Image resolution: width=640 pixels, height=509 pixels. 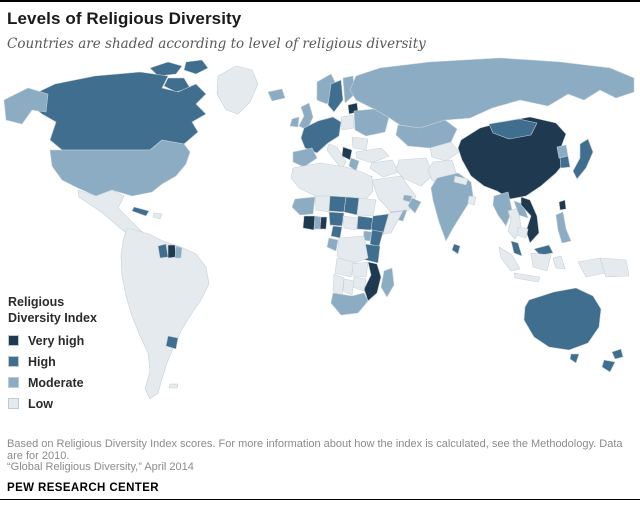 I want to click on region-cuba, so click(x=140, y=211).